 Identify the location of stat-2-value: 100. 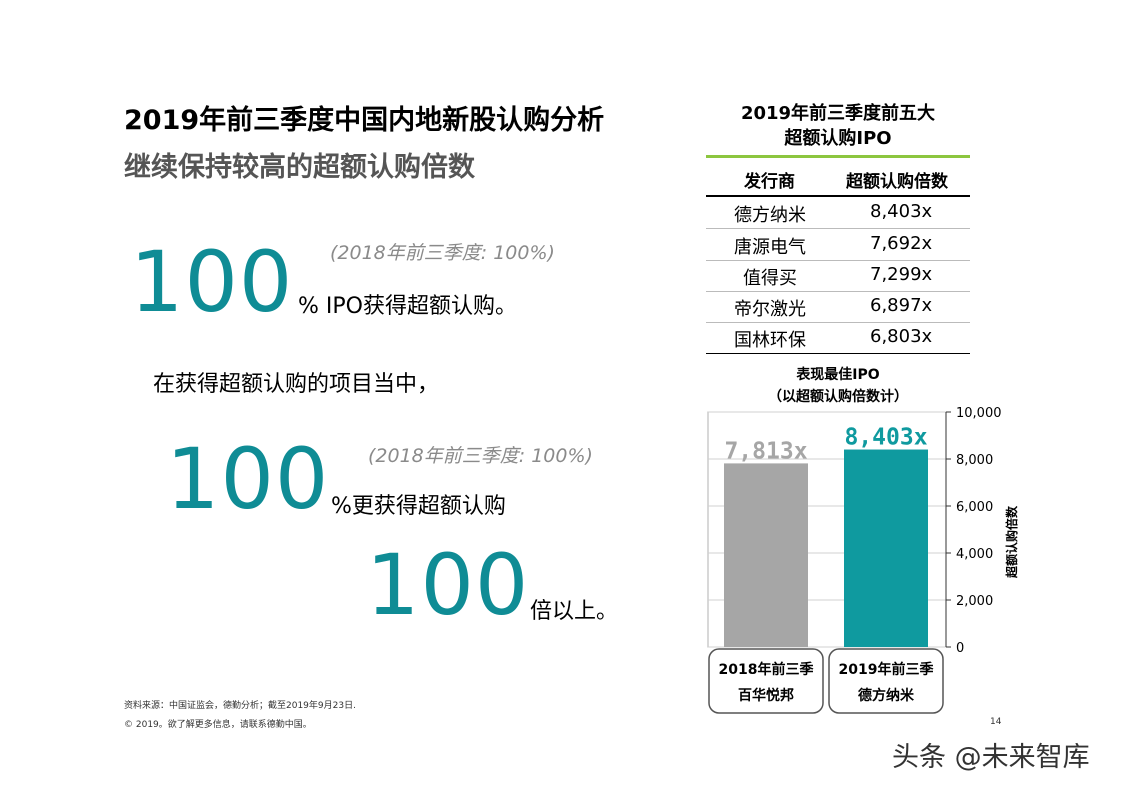
(248, 479).